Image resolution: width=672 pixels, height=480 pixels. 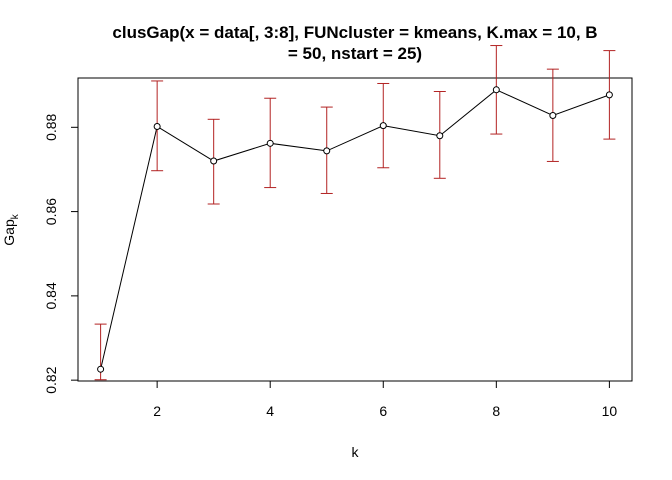 What do you see at coordinates (51, 211) in the screenshot?
I see `y-tick-label: 0.86` at bounding box center [51, 211].